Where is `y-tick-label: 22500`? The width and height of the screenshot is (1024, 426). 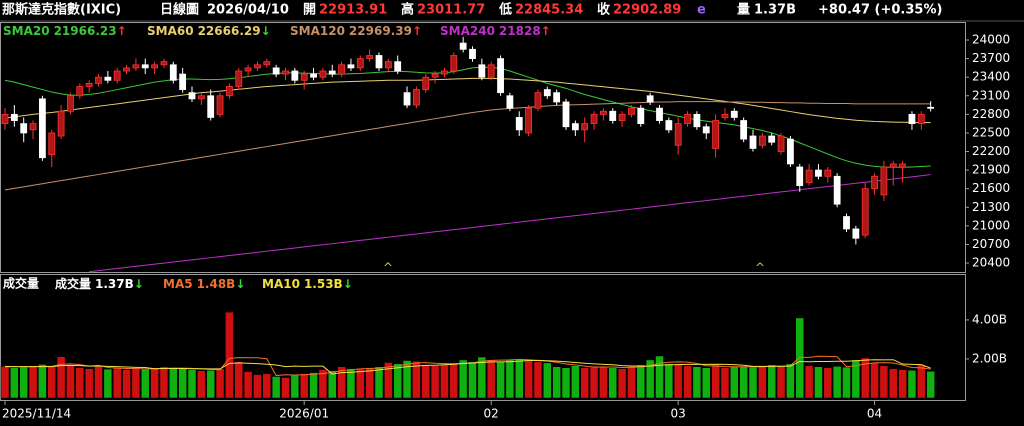
y-tick-label: 22500 is located at coordinates (991, 132).